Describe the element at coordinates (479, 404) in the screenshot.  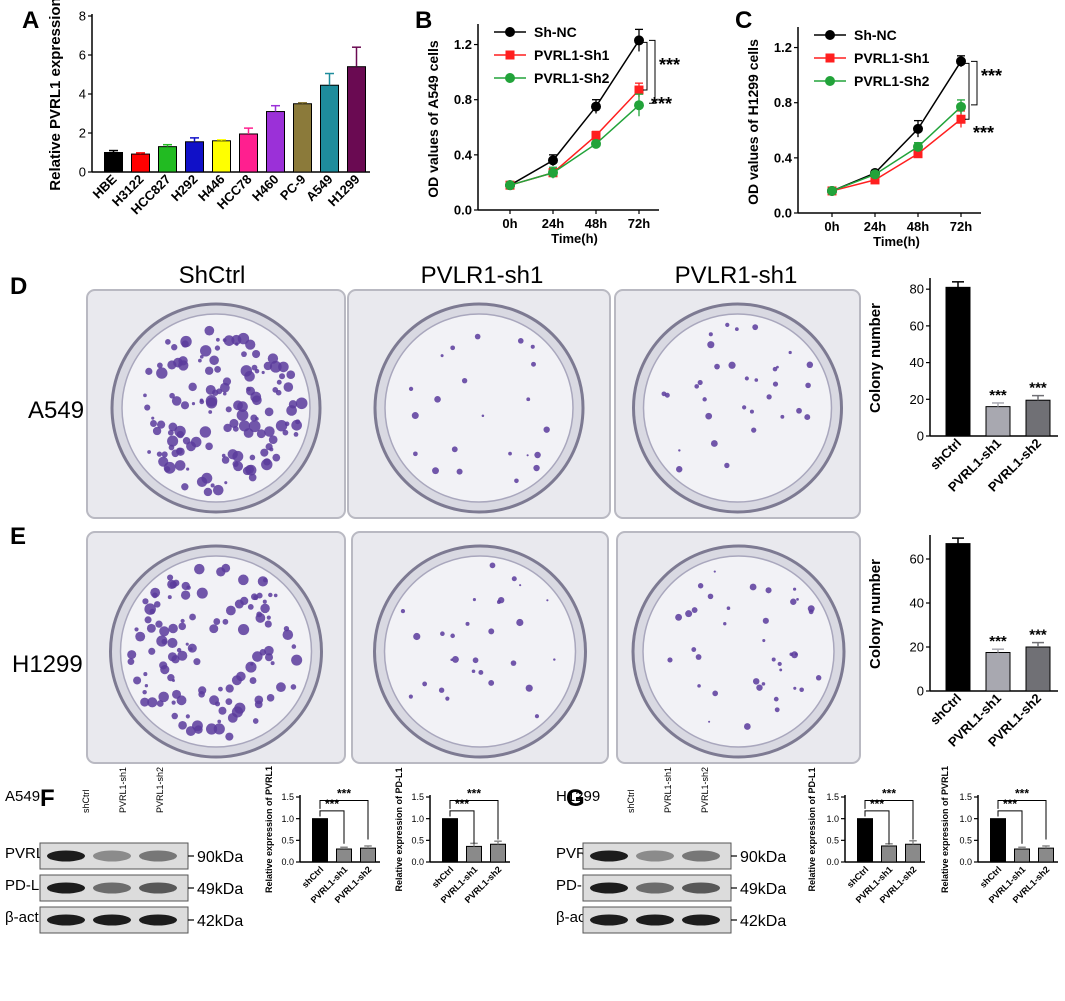
I see `colony-dish` at that location.